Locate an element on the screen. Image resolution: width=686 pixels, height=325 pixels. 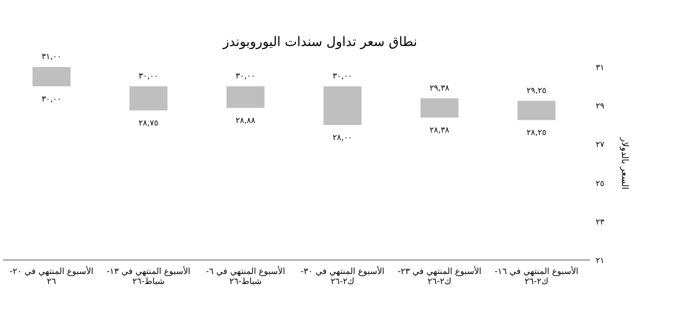
annotation: ٢٨,٧٥ is located at coordinates (148, 123).